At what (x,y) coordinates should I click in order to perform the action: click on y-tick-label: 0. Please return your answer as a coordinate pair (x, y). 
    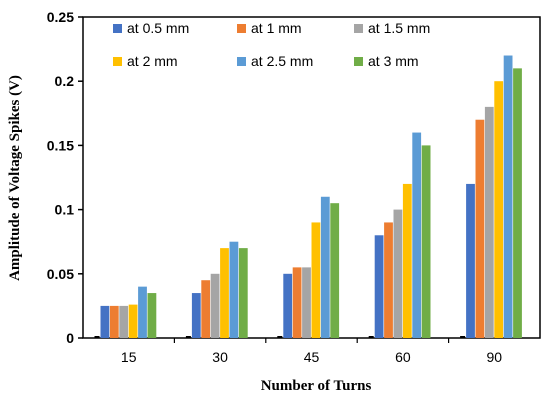
    Looking at the image, I should click on (70, 338).